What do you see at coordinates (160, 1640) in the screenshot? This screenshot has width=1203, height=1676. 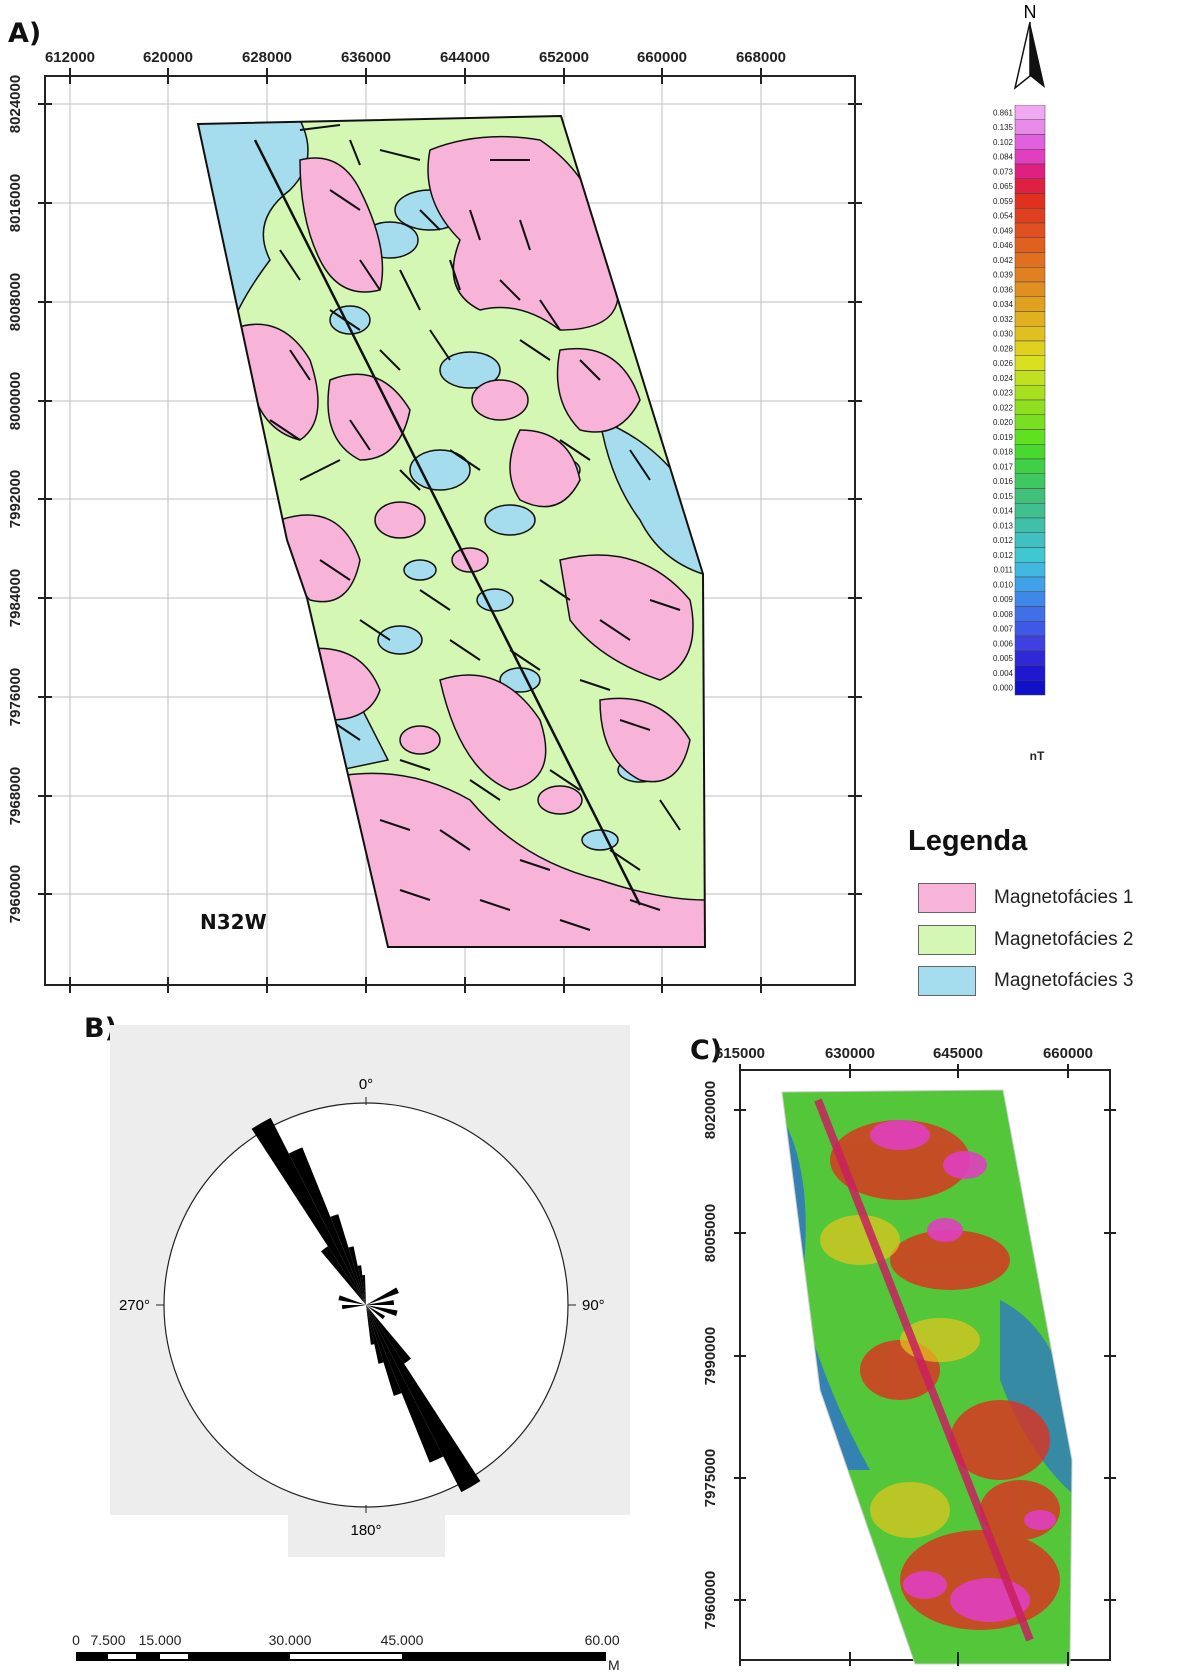 I see `scale-label: 15.000` at bounding box center [160, 1640].